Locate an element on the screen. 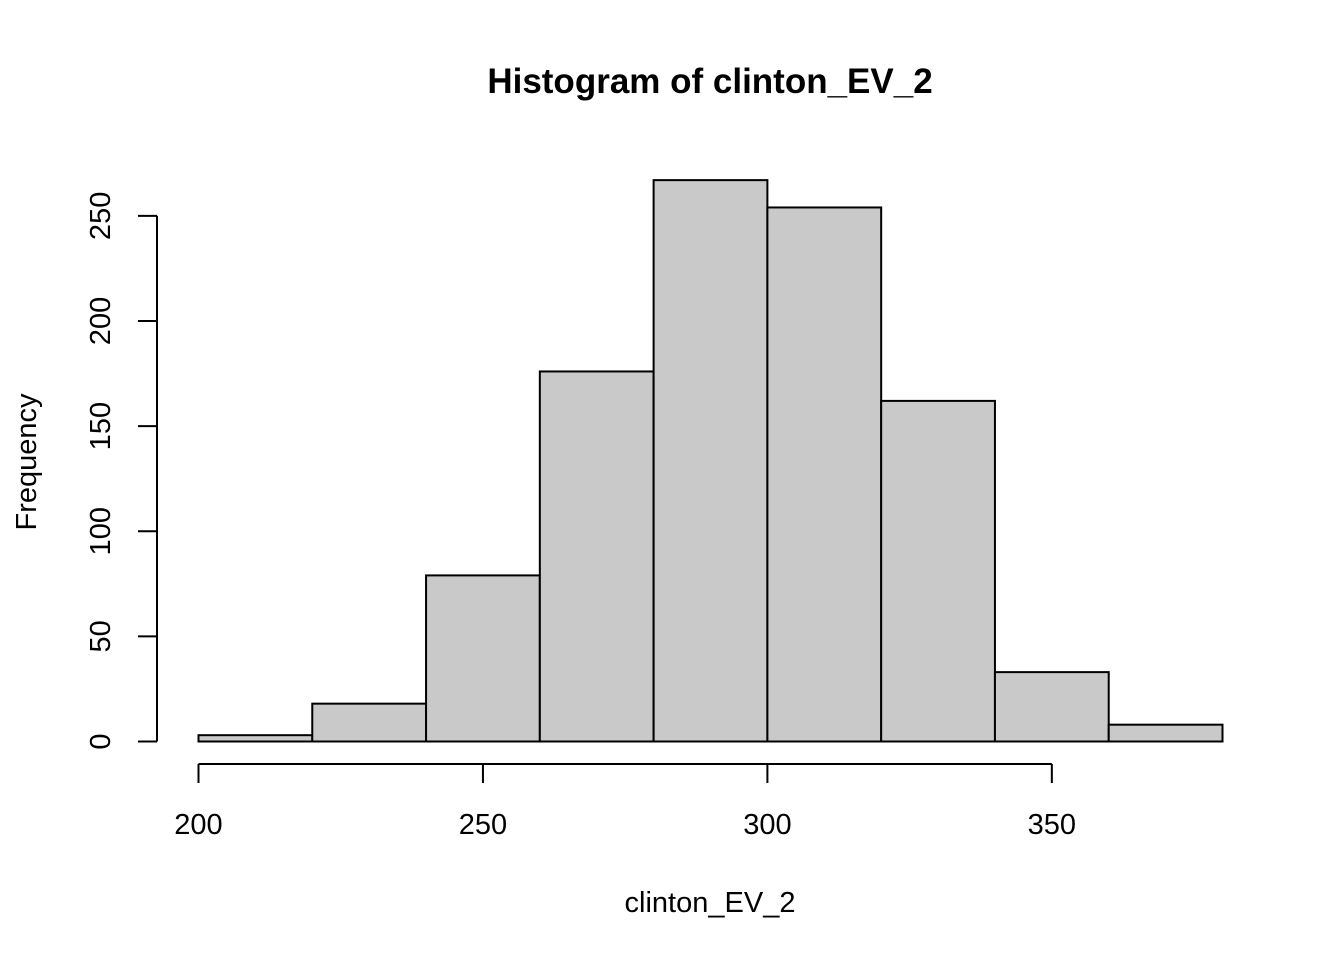 The height and width of the screenshot is (960, 1344). x-tick-label: 200 is located at coordinates (198, 825).